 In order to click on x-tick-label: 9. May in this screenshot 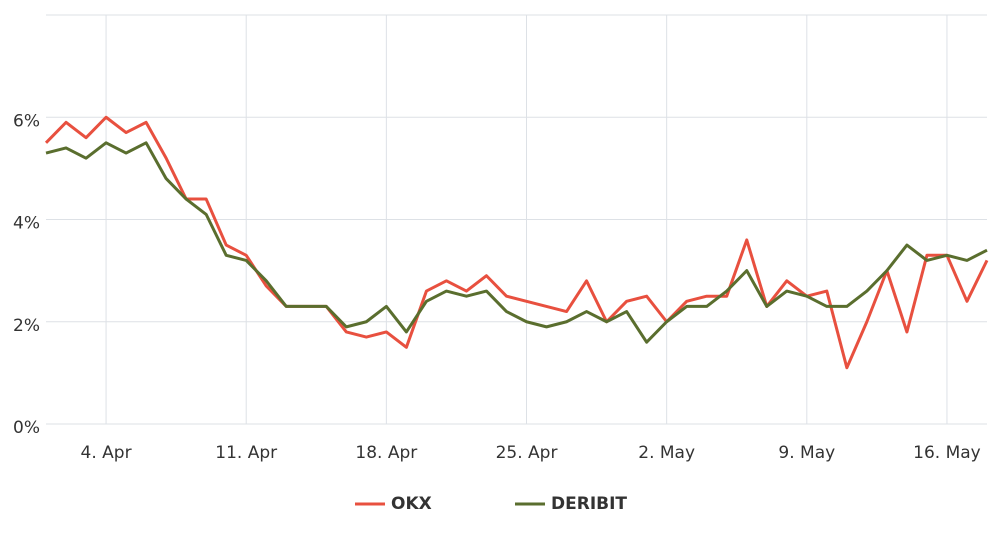, I will do `click(806, 453)`.